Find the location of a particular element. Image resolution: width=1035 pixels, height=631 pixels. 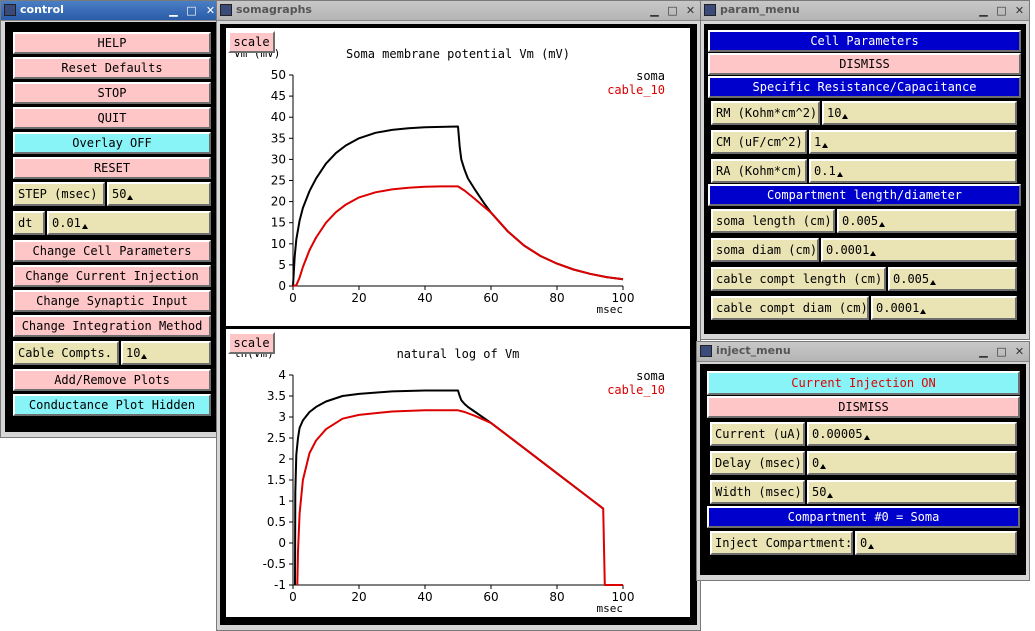

delay-label: Delay (msec) is located at coordinates (757, 463).